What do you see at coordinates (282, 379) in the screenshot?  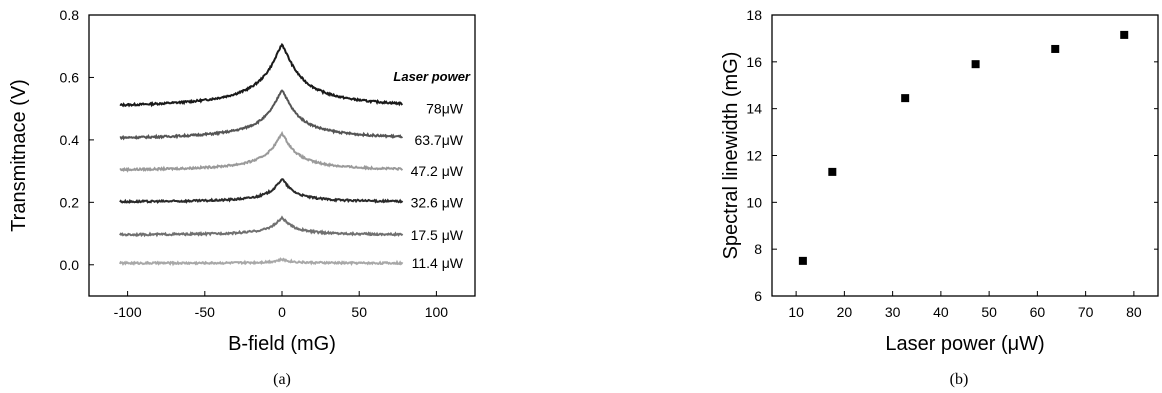 I see `panel-a-caption: (a)` at bounding box center [282, 379].